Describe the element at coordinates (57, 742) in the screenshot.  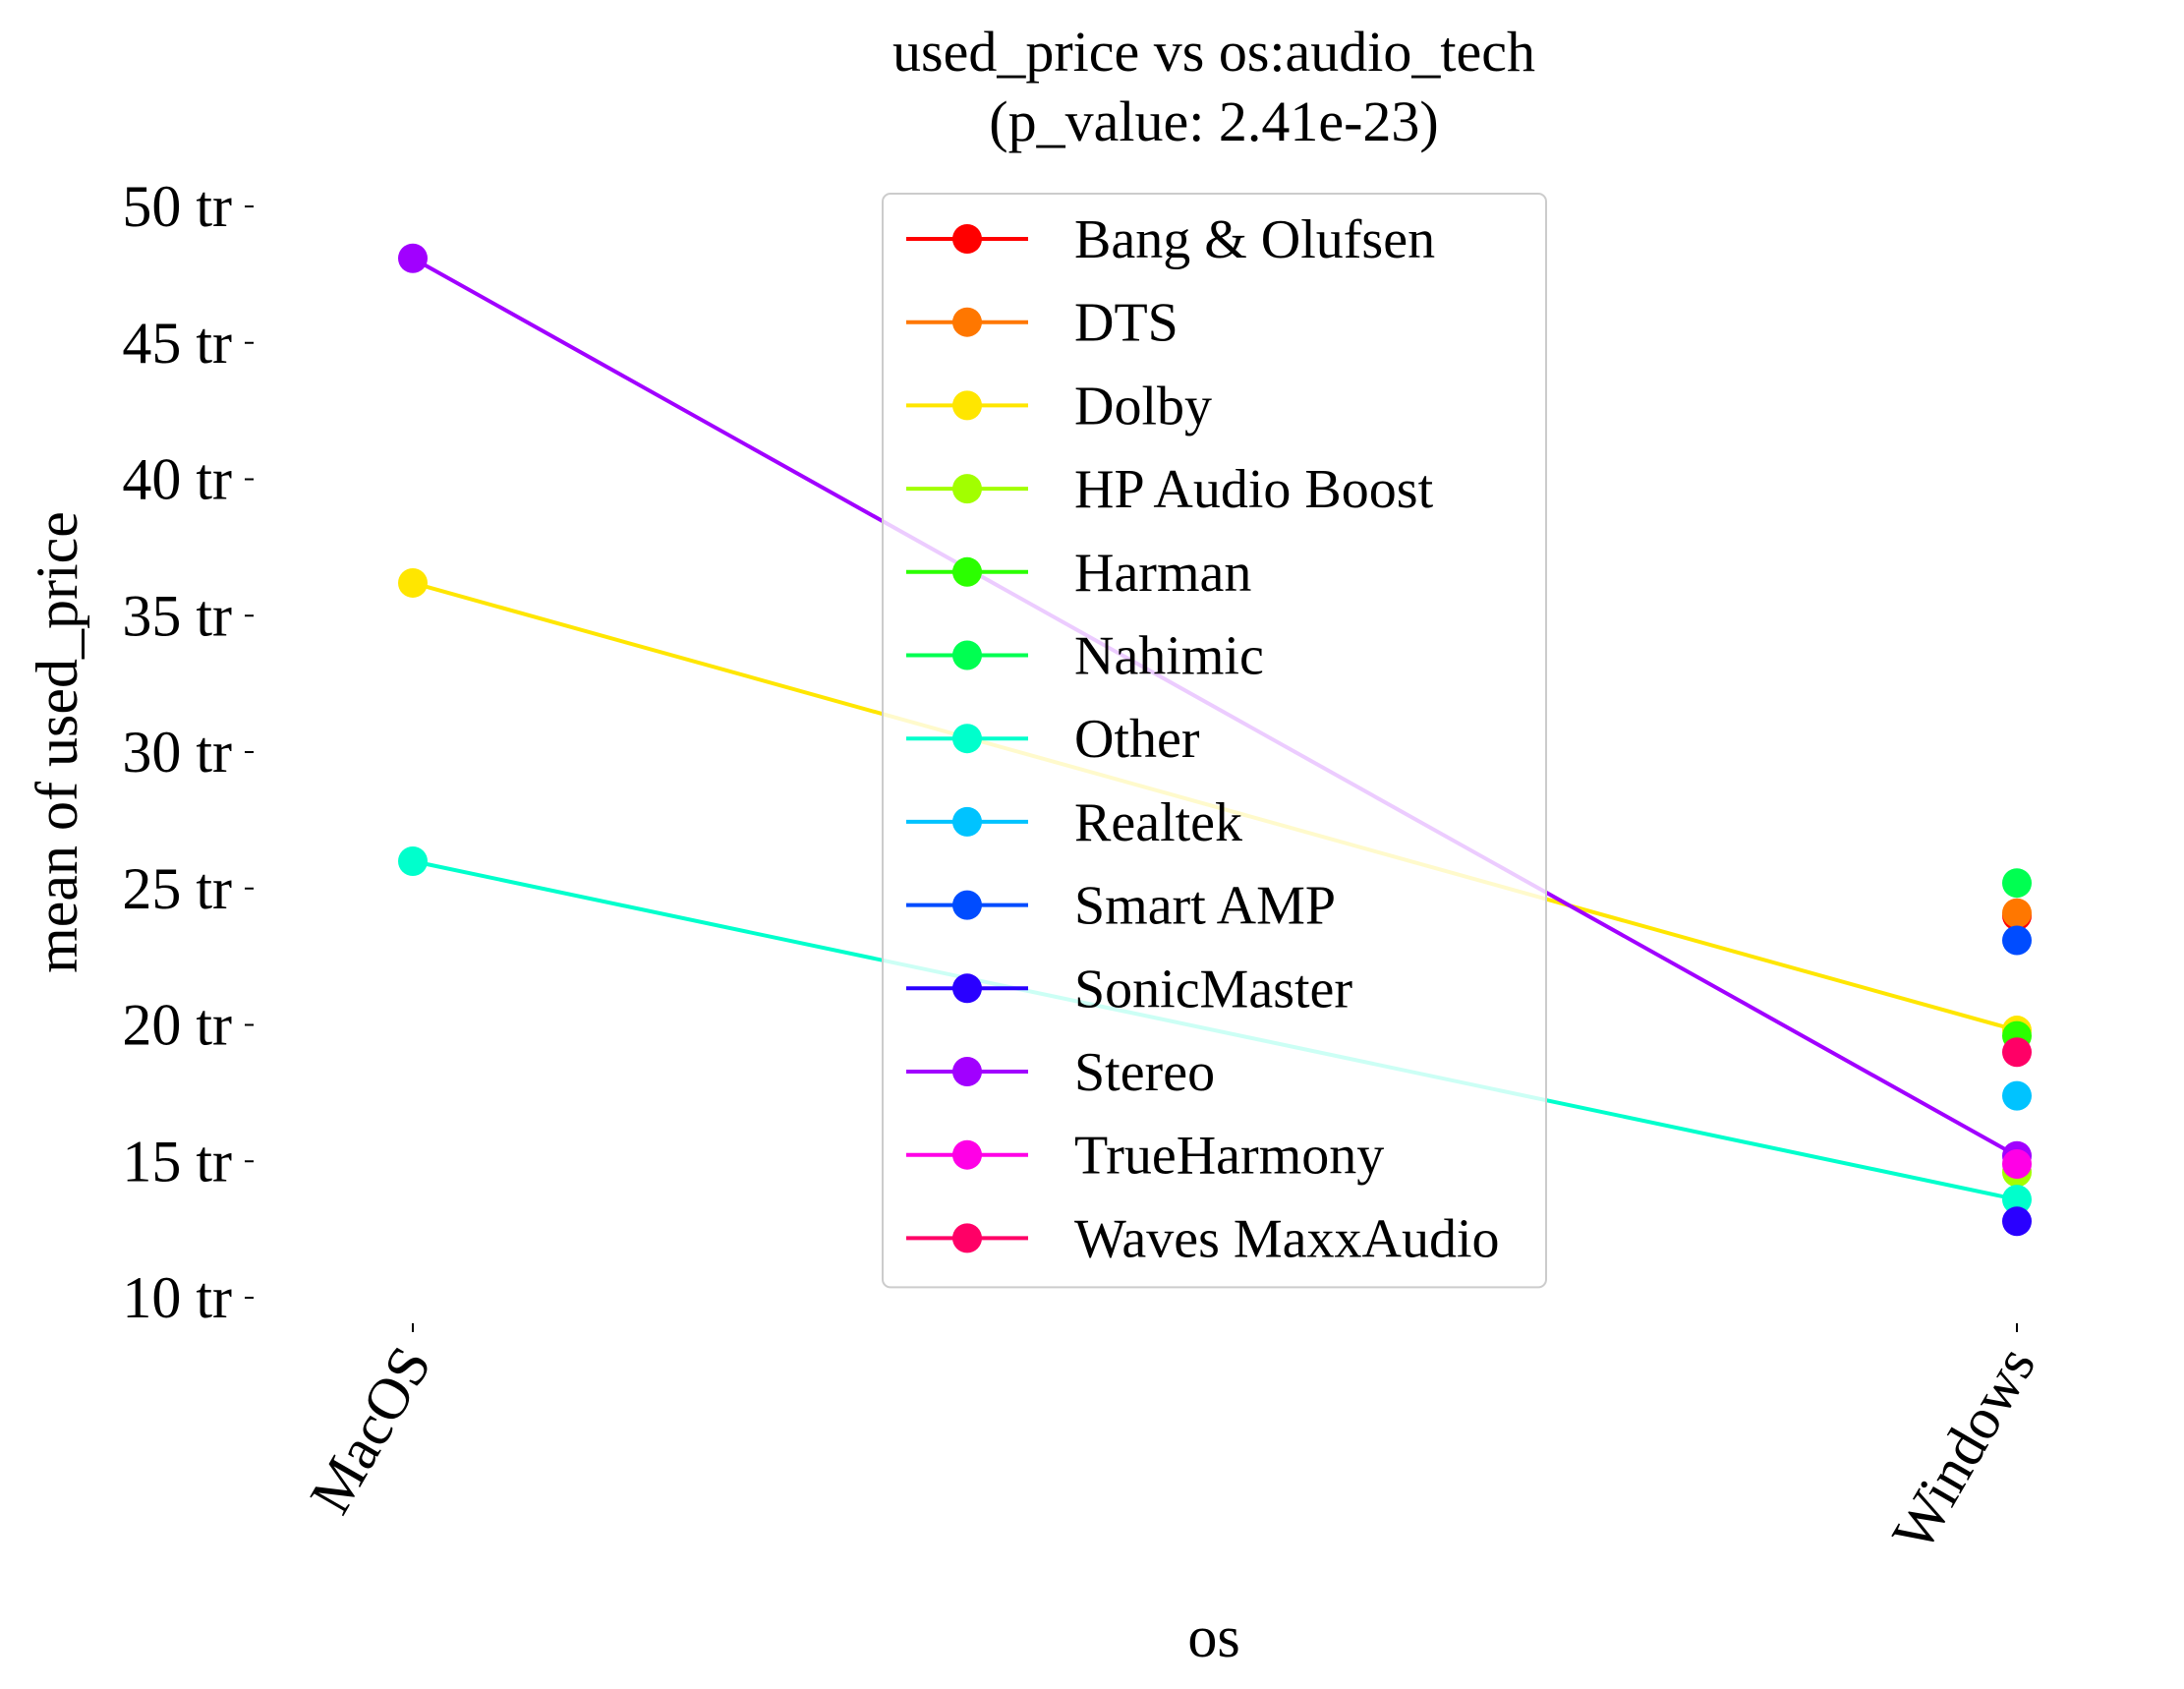
I see `y-axis-label: mean of used_price` at that location.